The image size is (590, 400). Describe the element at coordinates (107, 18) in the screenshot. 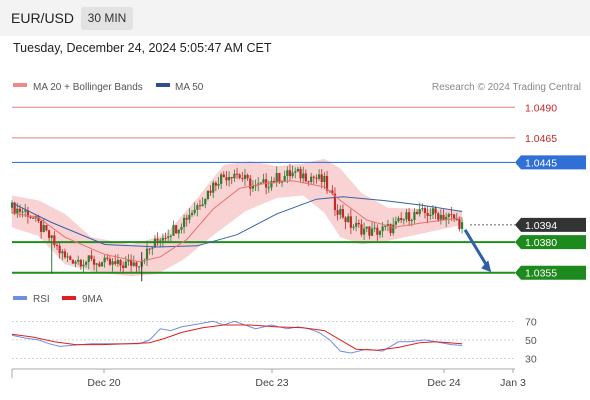

I see `timeframe-badge: 30 MIN` at that location.